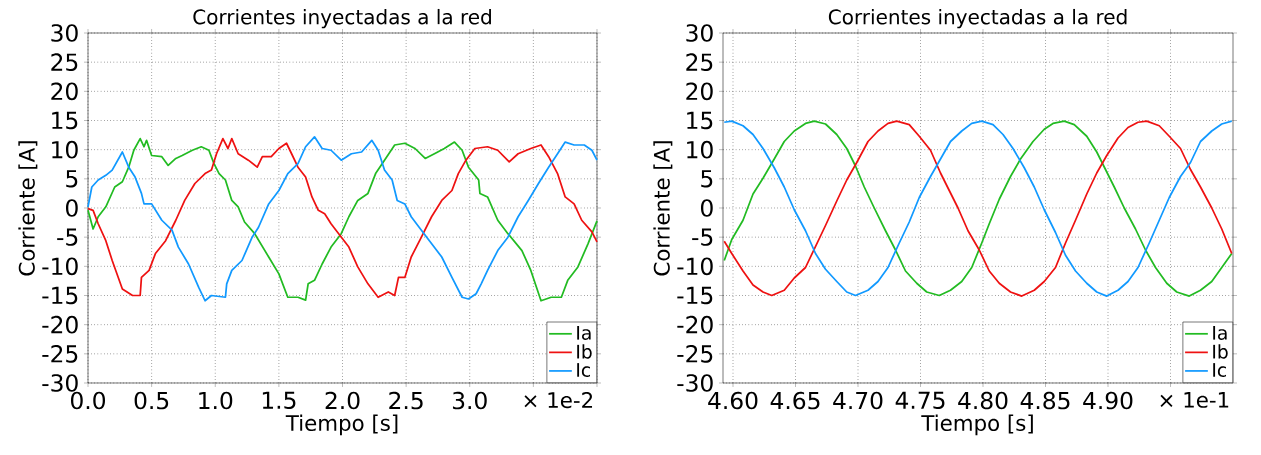 This screenshot has width=1261, height=455. I want to click on x-tick-label: 1.5, so click(279, 400).